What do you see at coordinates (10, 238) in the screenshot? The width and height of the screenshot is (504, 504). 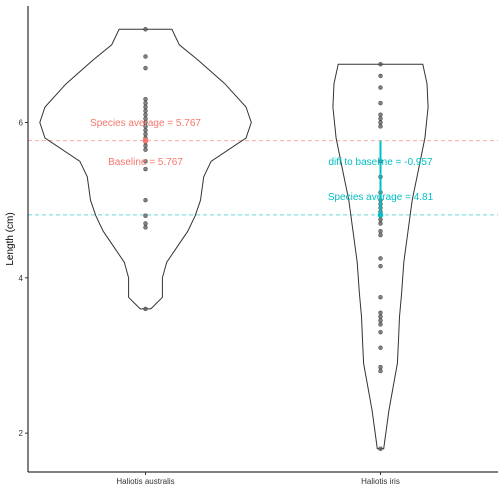 I see `y-axis-title: Length (cm)` at bounding box center [10, 238].